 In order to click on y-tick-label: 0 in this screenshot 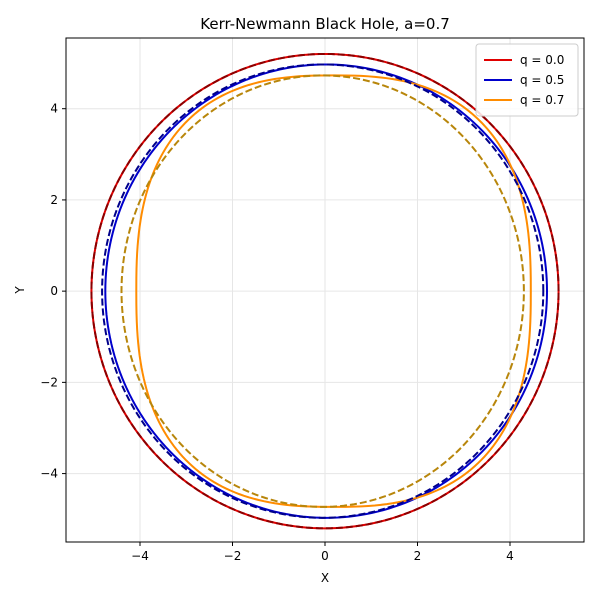, I will do `click(54, 291)`.